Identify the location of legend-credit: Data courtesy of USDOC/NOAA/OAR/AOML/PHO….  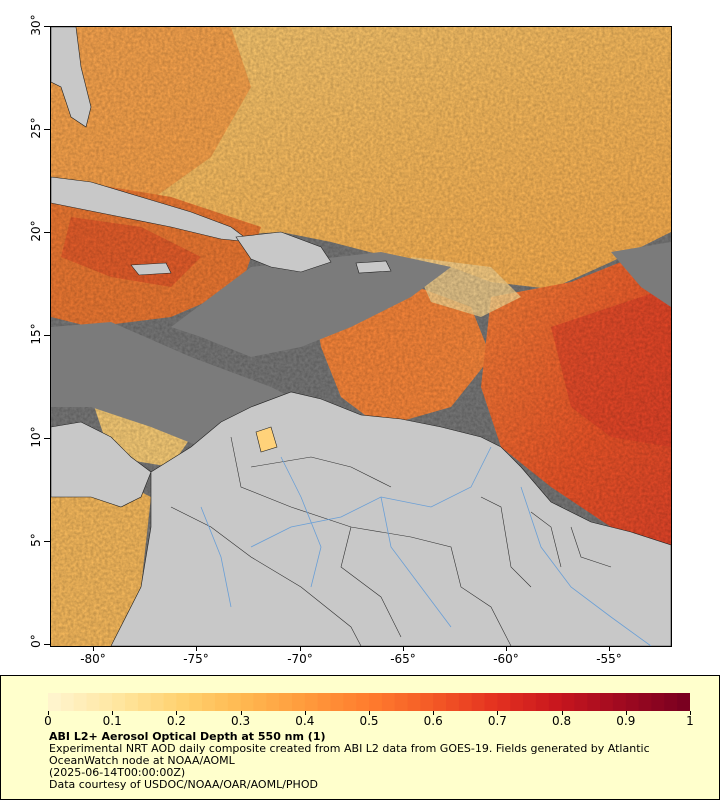
(183, 784).